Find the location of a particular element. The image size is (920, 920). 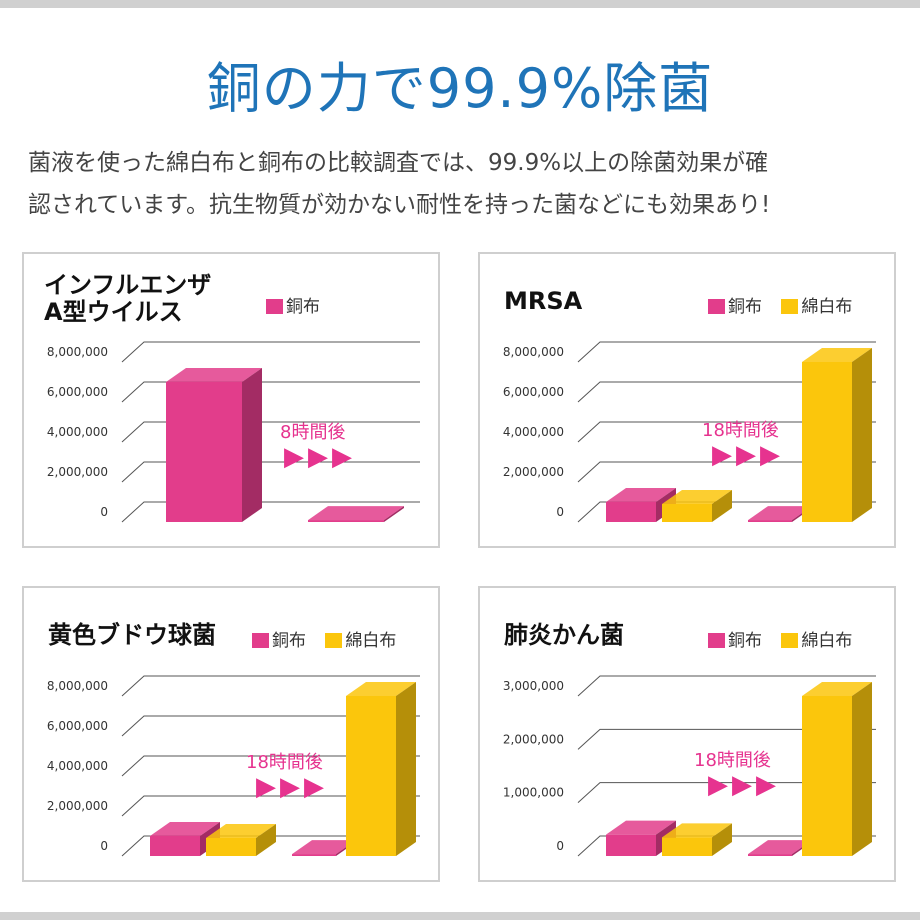

top-border is located at coordinates (460, 4).